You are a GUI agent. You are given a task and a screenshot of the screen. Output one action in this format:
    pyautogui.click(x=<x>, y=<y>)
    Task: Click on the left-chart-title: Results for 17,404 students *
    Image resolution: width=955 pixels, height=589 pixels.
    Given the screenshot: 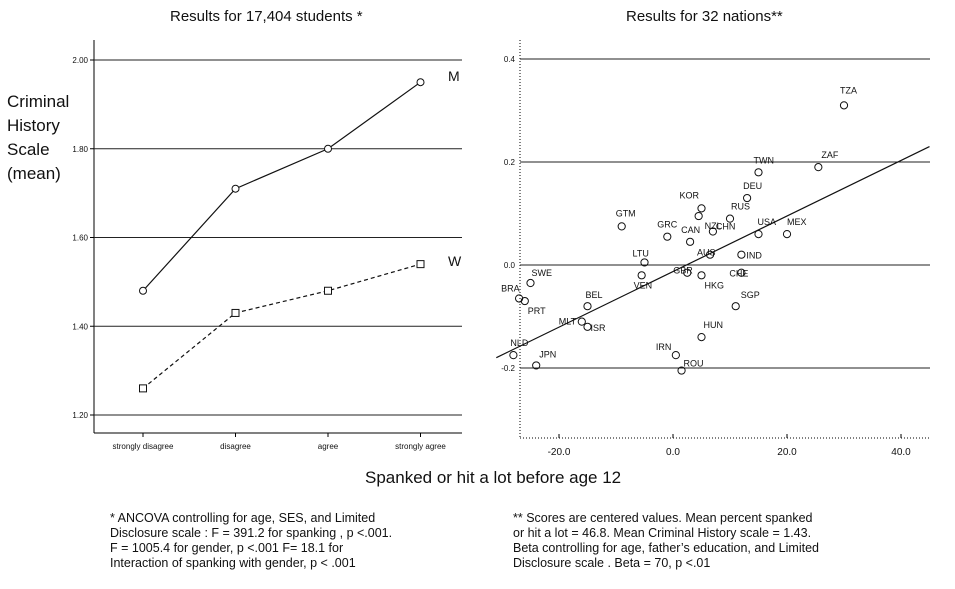 What is the action you would take?
    pyautogui.click(x=266, y=16)
    